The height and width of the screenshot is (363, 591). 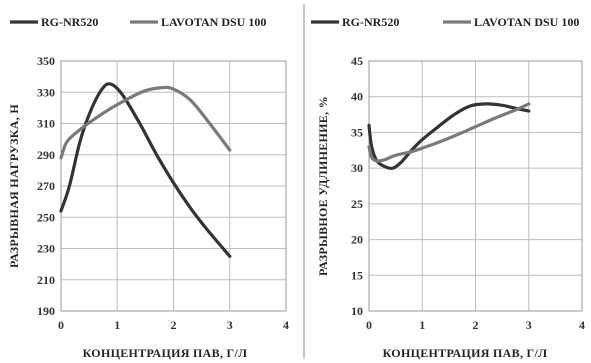 What do you see at coordinates (357, 204) in the screenshot?
I see `y-tick-label: 25` at bounding box center [357, 204].